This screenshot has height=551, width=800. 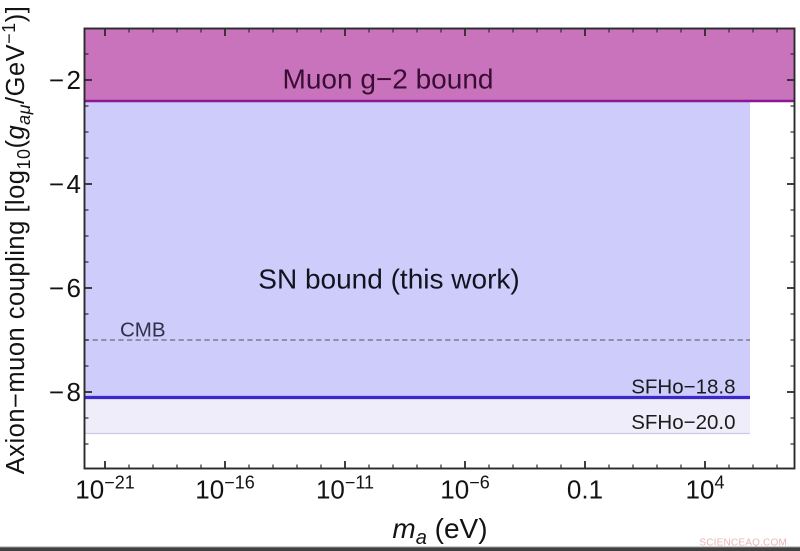 What do you see at coordinates (143, 330) in the screenshot?
I see `svg-text: CMB` at bounding box center [143, 330].